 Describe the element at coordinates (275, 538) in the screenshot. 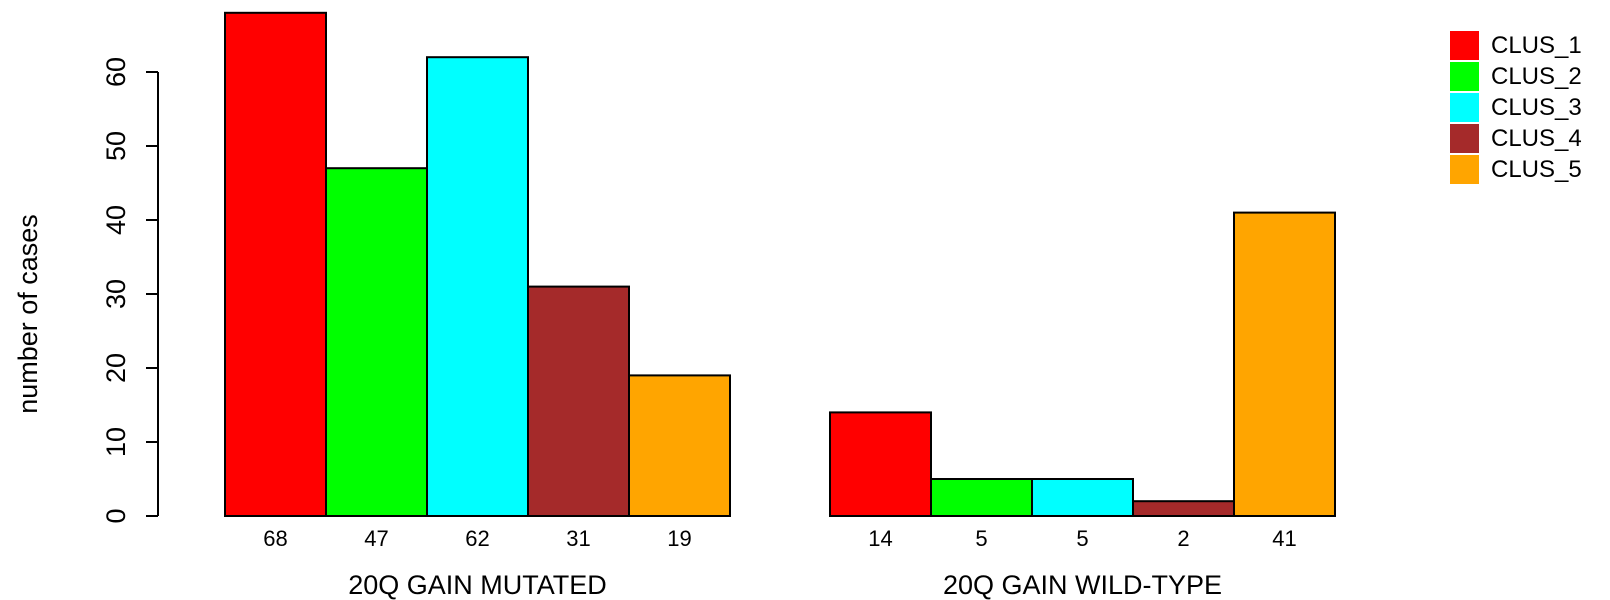

I see `bar-value-label: 68` at that location.